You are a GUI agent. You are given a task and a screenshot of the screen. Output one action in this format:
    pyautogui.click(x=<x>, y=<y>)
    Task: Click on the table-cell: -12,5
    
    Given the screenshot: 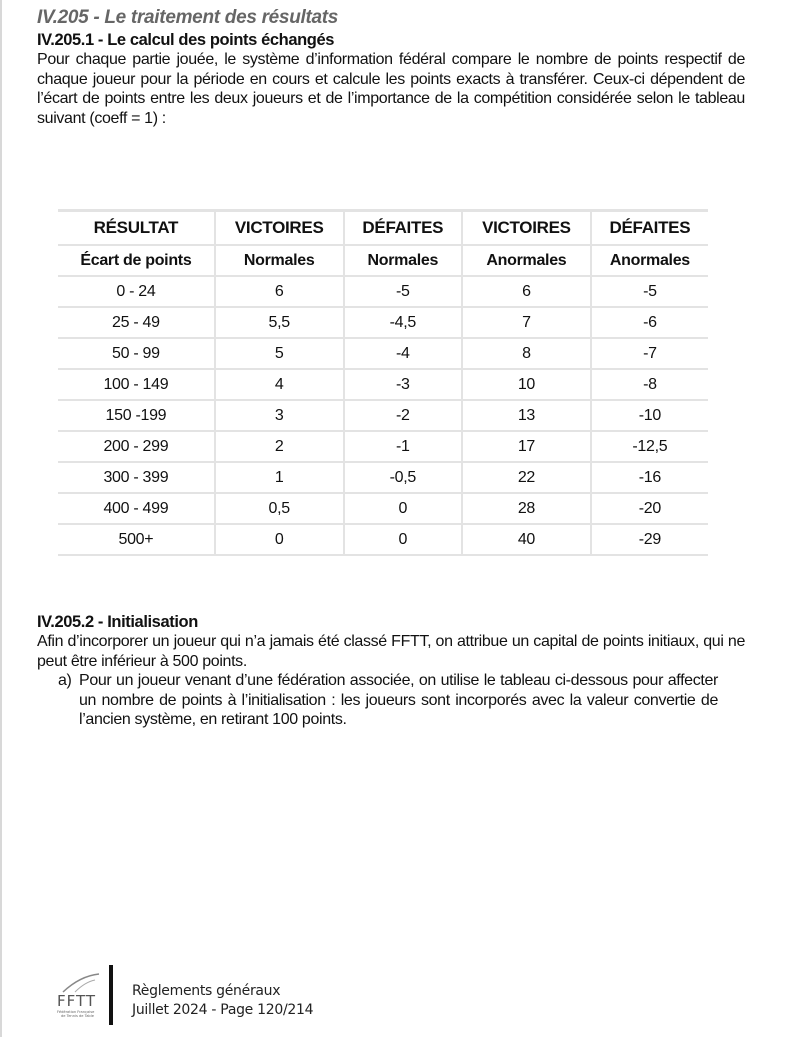 What is the action you would take?
    pyautogui.click(x=648, y=447)
    